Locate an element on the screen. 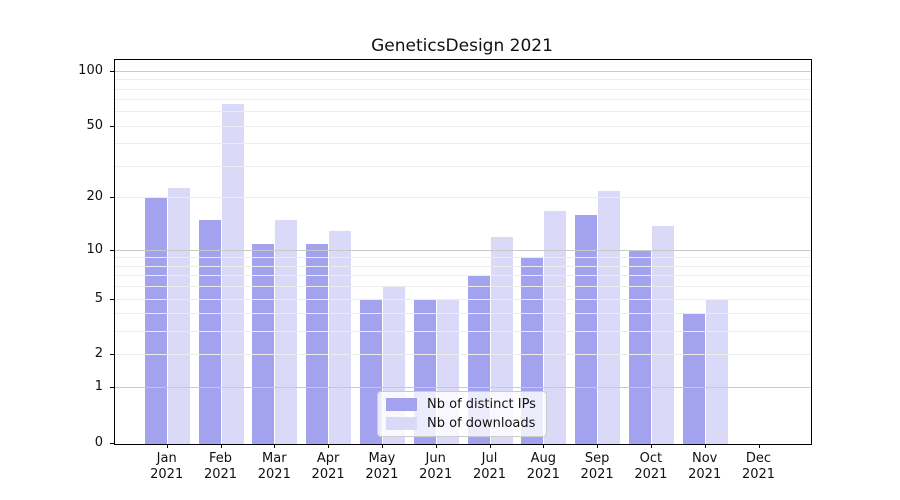 The height and width of the screenshot is (500, 900). legend-row-downloads: Nb of downloads is located at coordinates (461, 423).